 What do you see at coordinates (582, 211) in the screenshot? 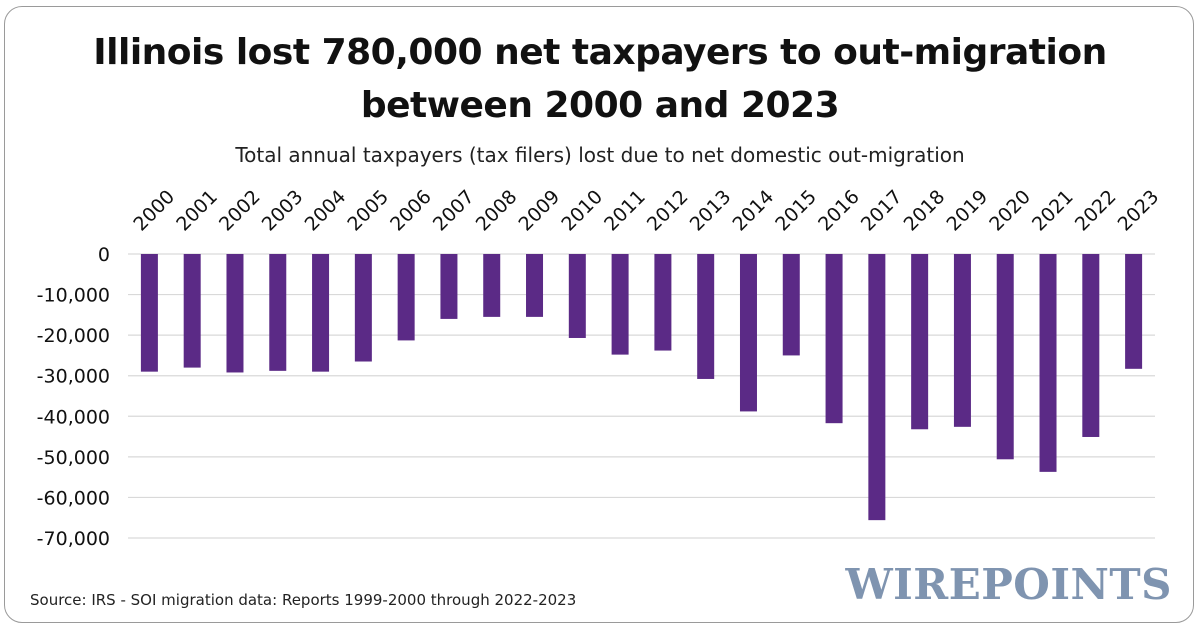
I see `x-tick-label-2010: 2010` at bounding box center [582, 211].